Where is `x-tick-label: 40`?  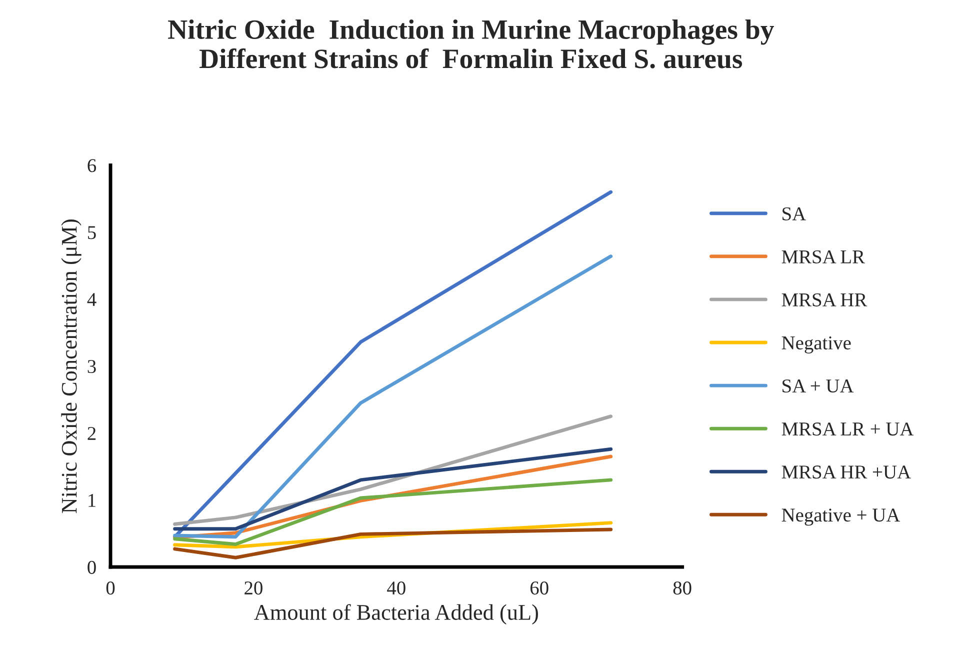 x-tick-label: 40 is located at coordinates (396, 588).